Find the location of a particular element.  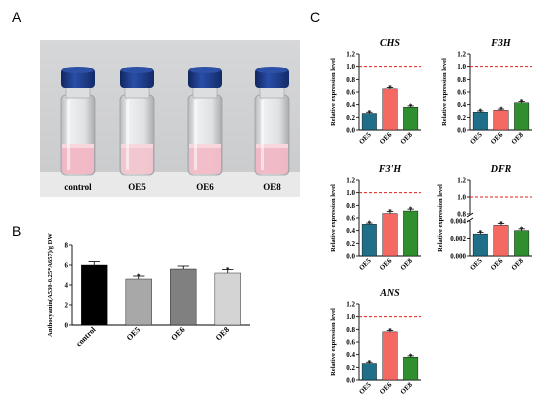

panel-label-b: B is located at coordinates (16, 231).